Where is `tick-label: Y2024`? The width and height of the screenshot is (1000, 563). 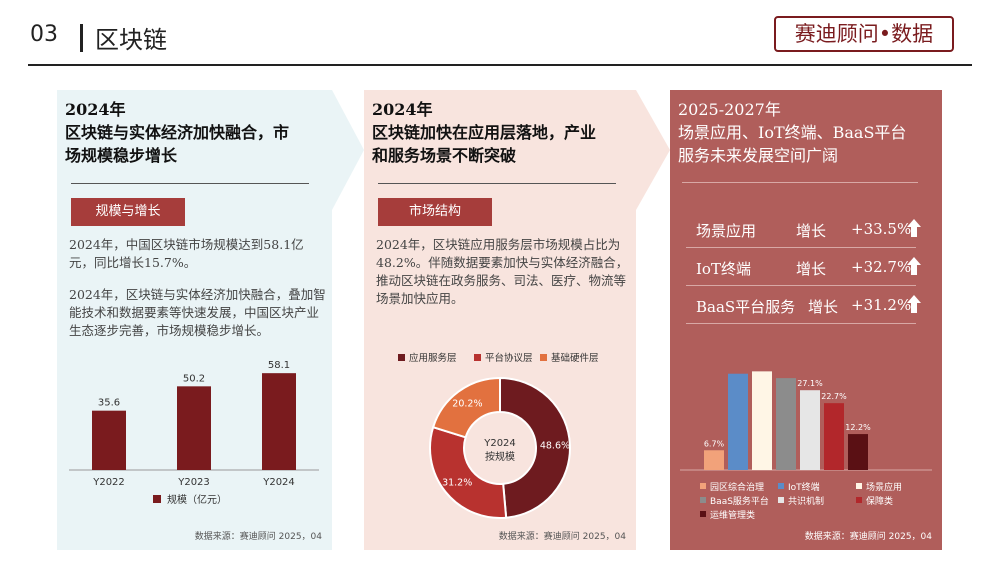 tick-label: Y2024 is located at coordinates (278, 482).